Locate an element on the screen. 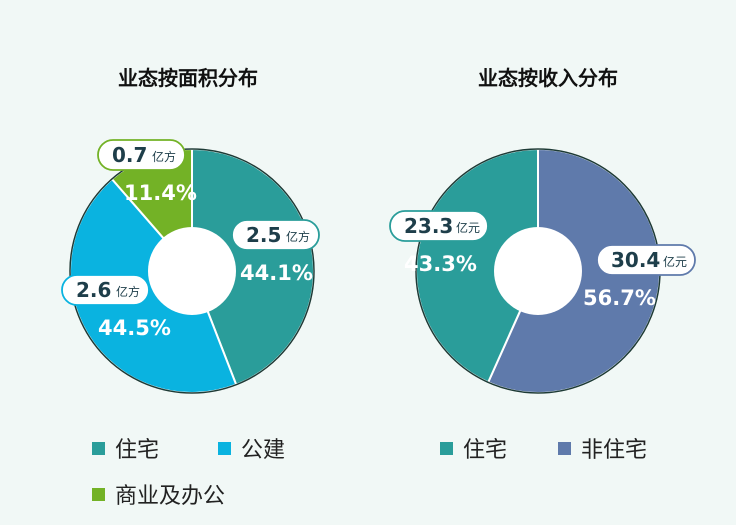  legend-item-commercial: 商业及办公 is located at coordinates (158, 494).